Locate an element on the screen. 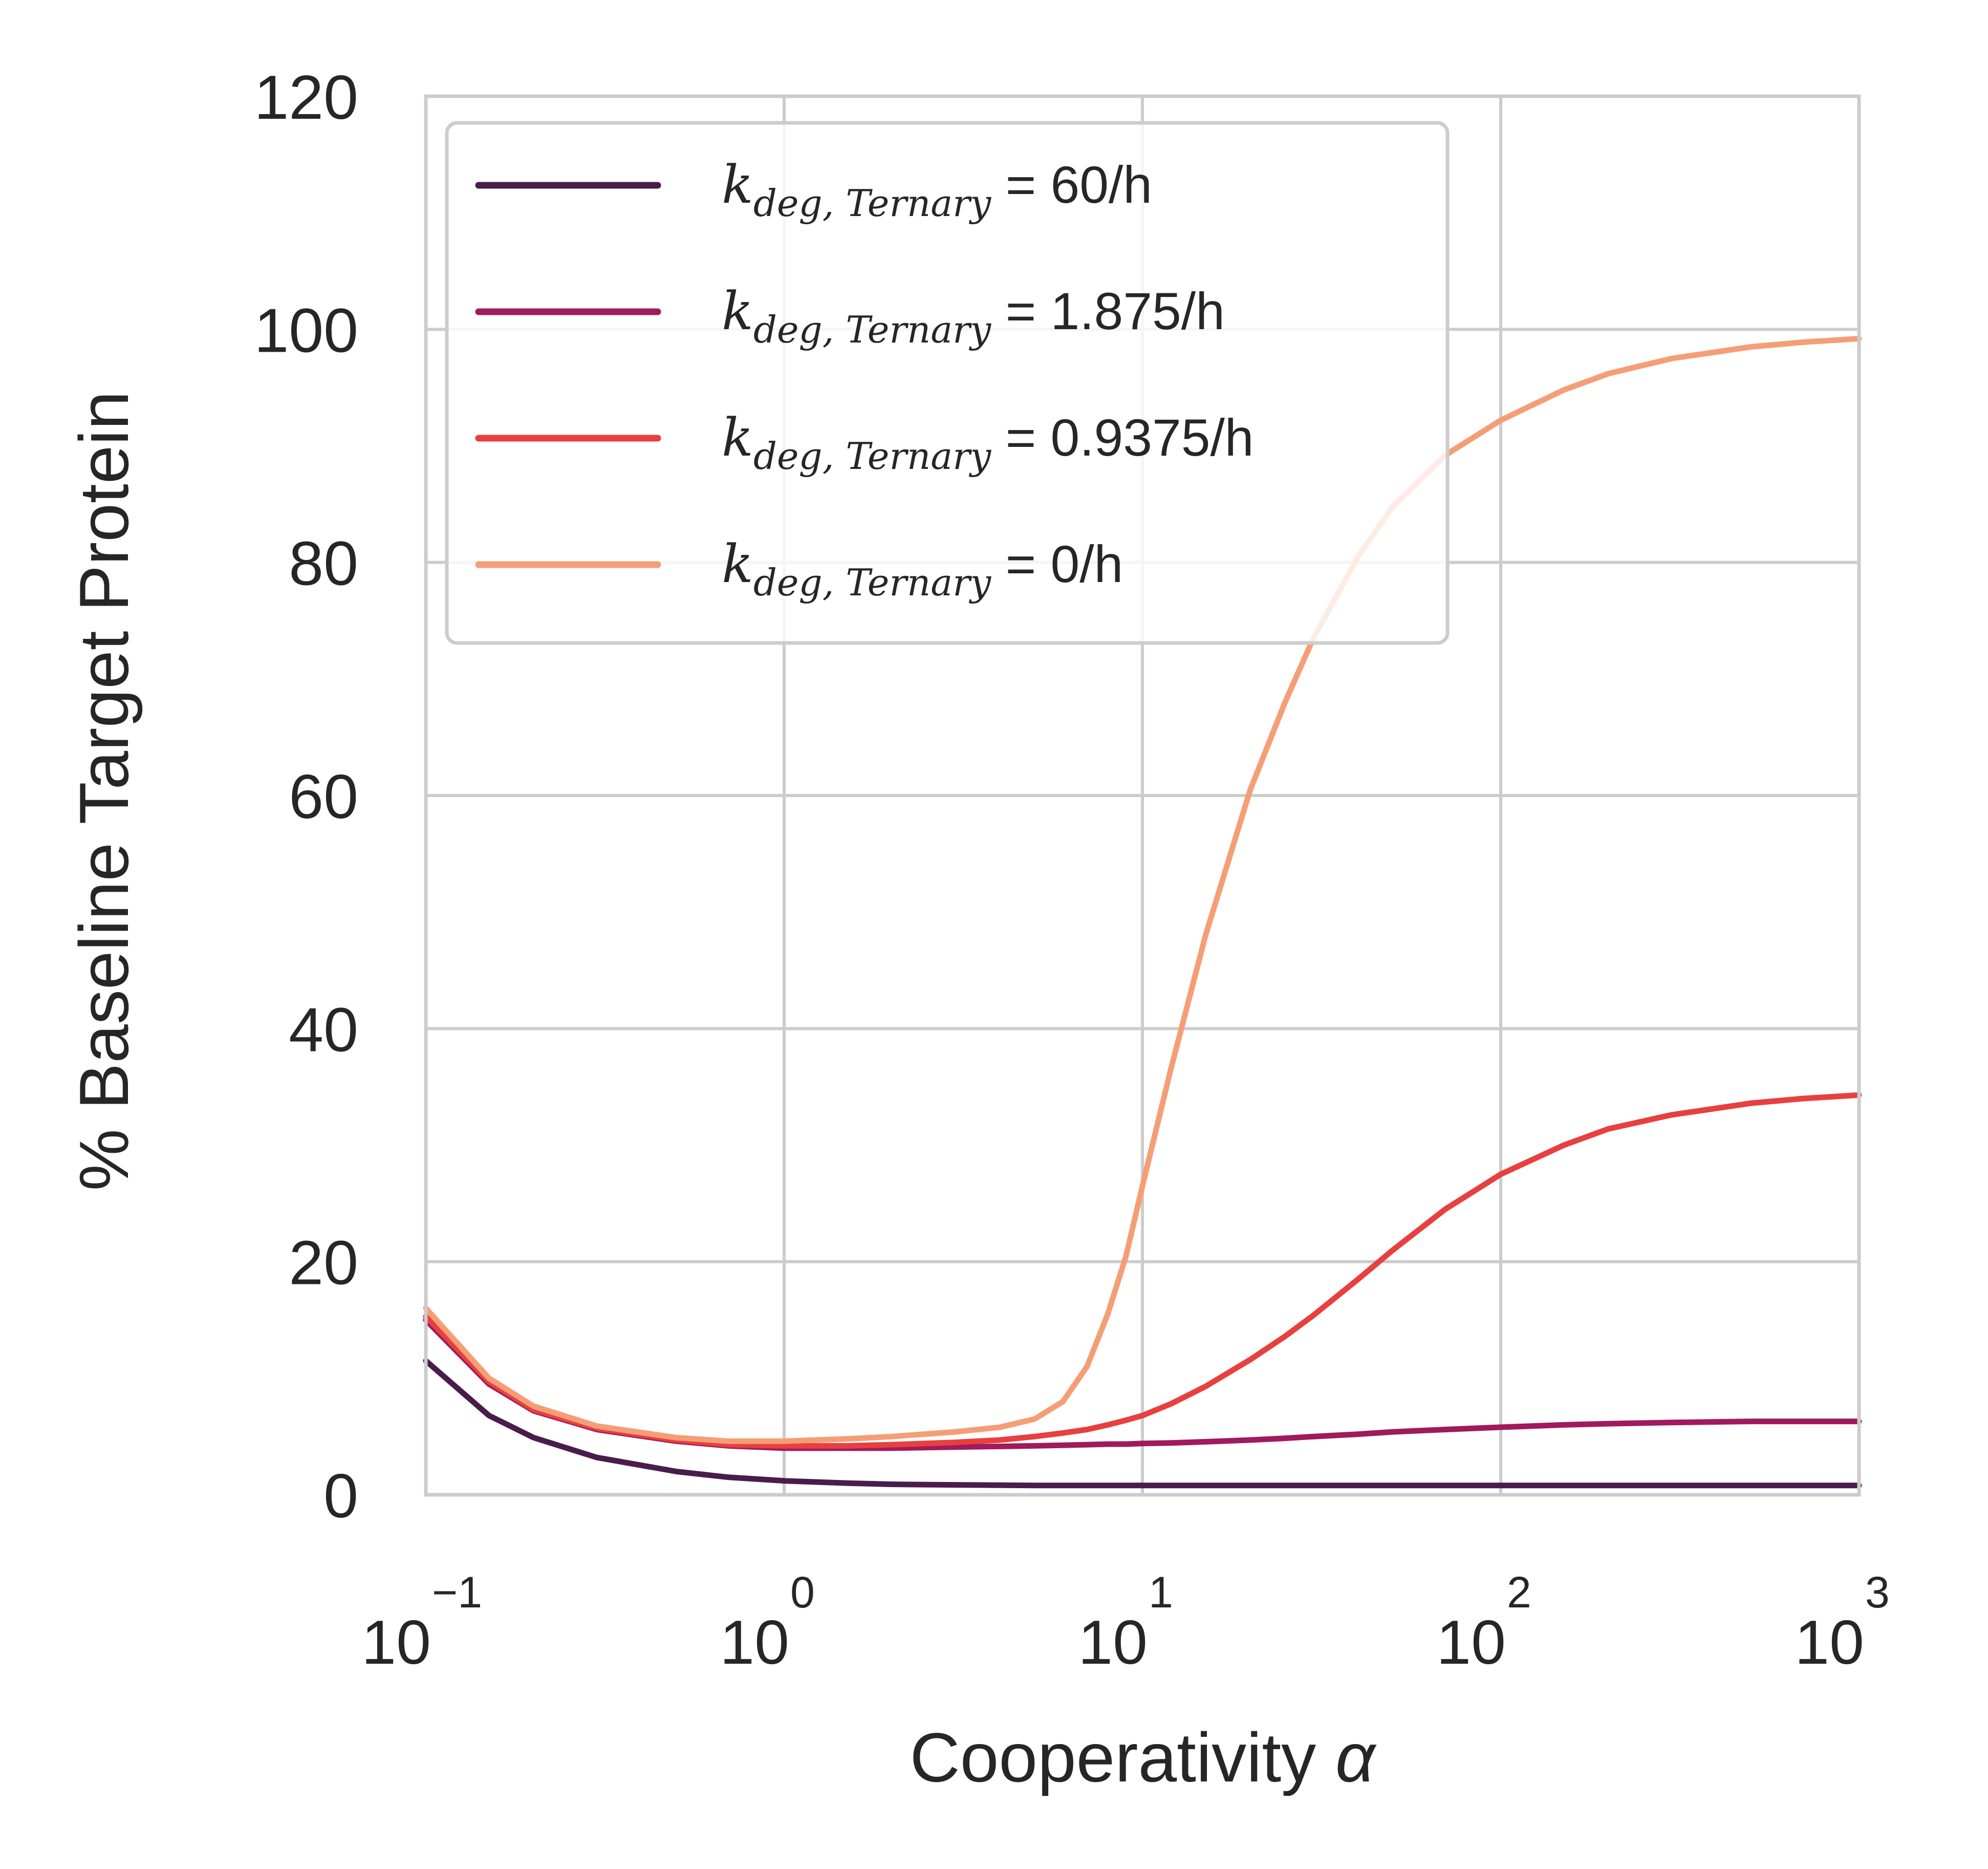  x-tick-label: 10⁰ is located at coordinates (767, 1622).